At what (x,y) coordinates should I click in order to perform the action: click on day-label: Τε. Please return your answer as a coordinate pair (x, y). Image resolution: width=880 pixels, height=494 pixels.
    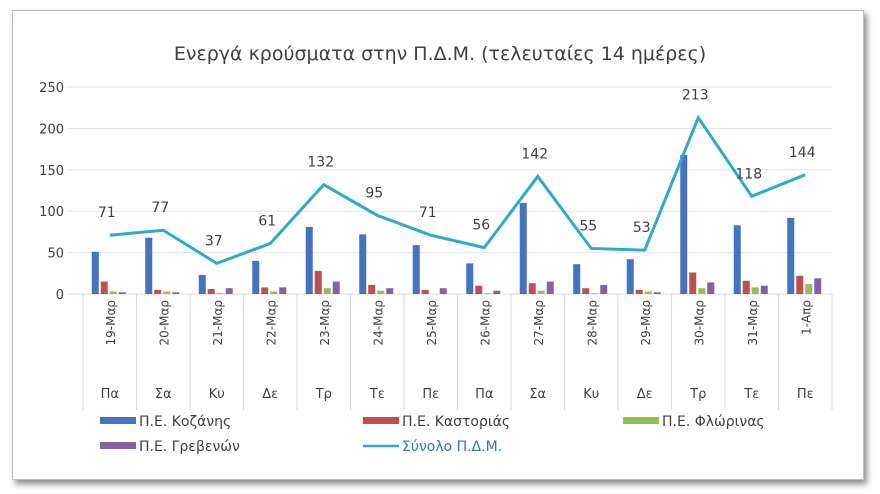
    Looking at the image, I should click on (377, 394).